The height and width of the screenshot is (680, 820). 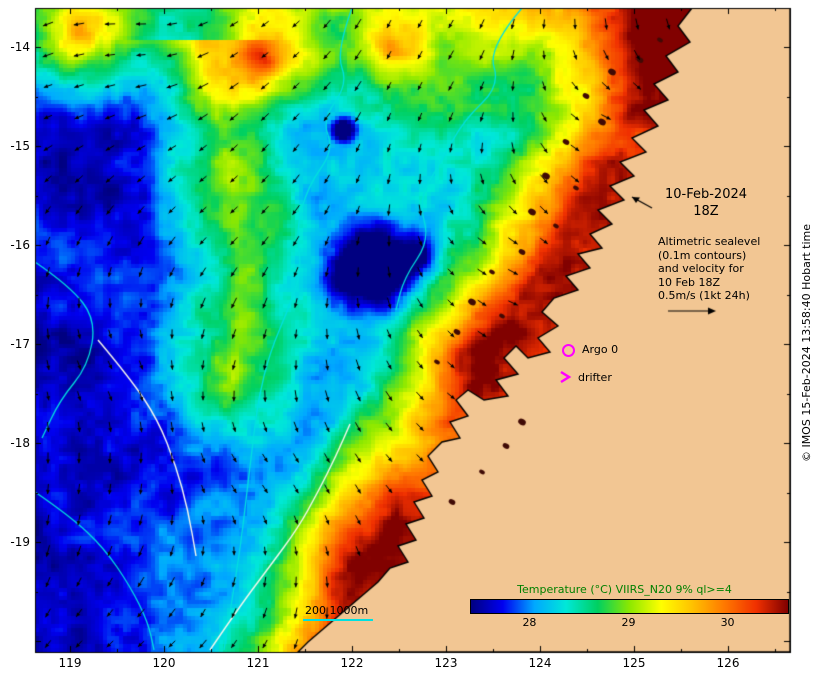 I want to click on x-tick-label: 125, so click(x=634, y=663).